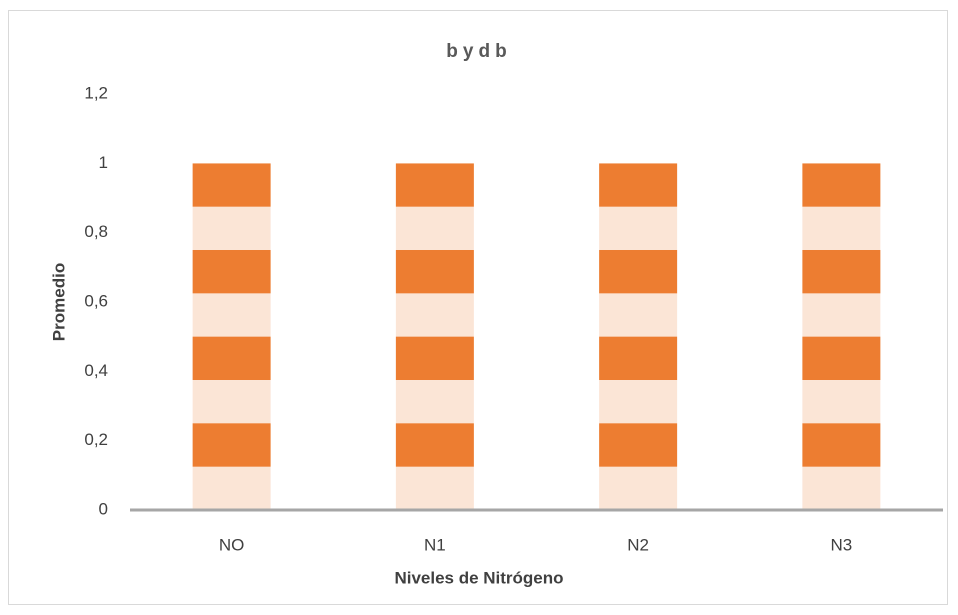 The width and height of the screenshot is (958, 615). What do you see at coordinates (103, 508) in the screenshot?
I see `y-tick-label: 0` at bounding box center [103, 508].